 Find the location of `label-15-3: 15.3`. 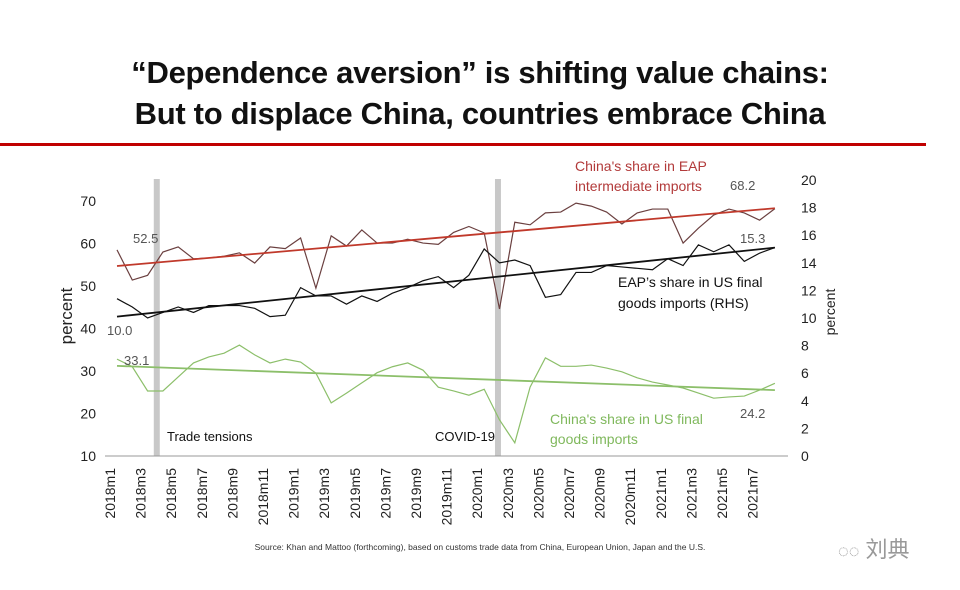

label-15-3: 15.3 is located at coordinates (752, 238).